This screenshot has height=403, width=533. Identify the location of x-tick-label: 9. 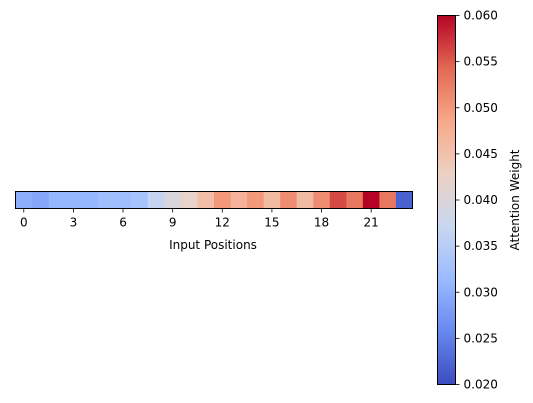
(173, 223).